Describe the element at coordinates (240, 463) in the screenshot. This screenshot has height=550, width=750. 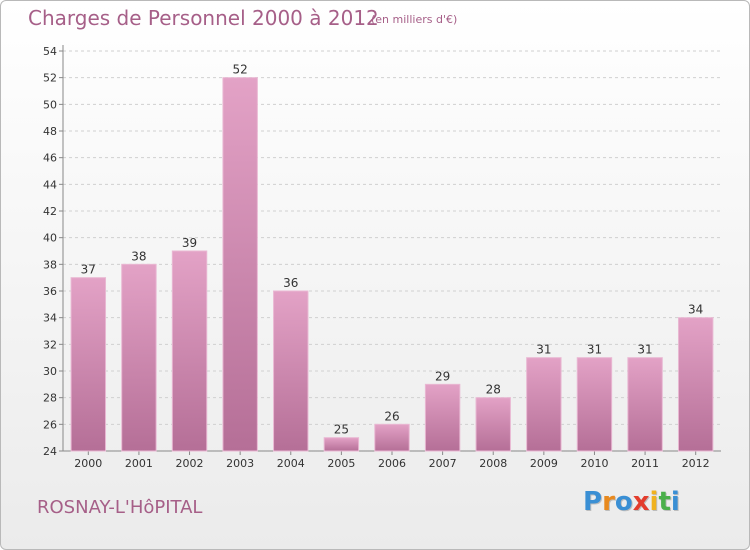
I see `x-tick-label: 2003` at that location.